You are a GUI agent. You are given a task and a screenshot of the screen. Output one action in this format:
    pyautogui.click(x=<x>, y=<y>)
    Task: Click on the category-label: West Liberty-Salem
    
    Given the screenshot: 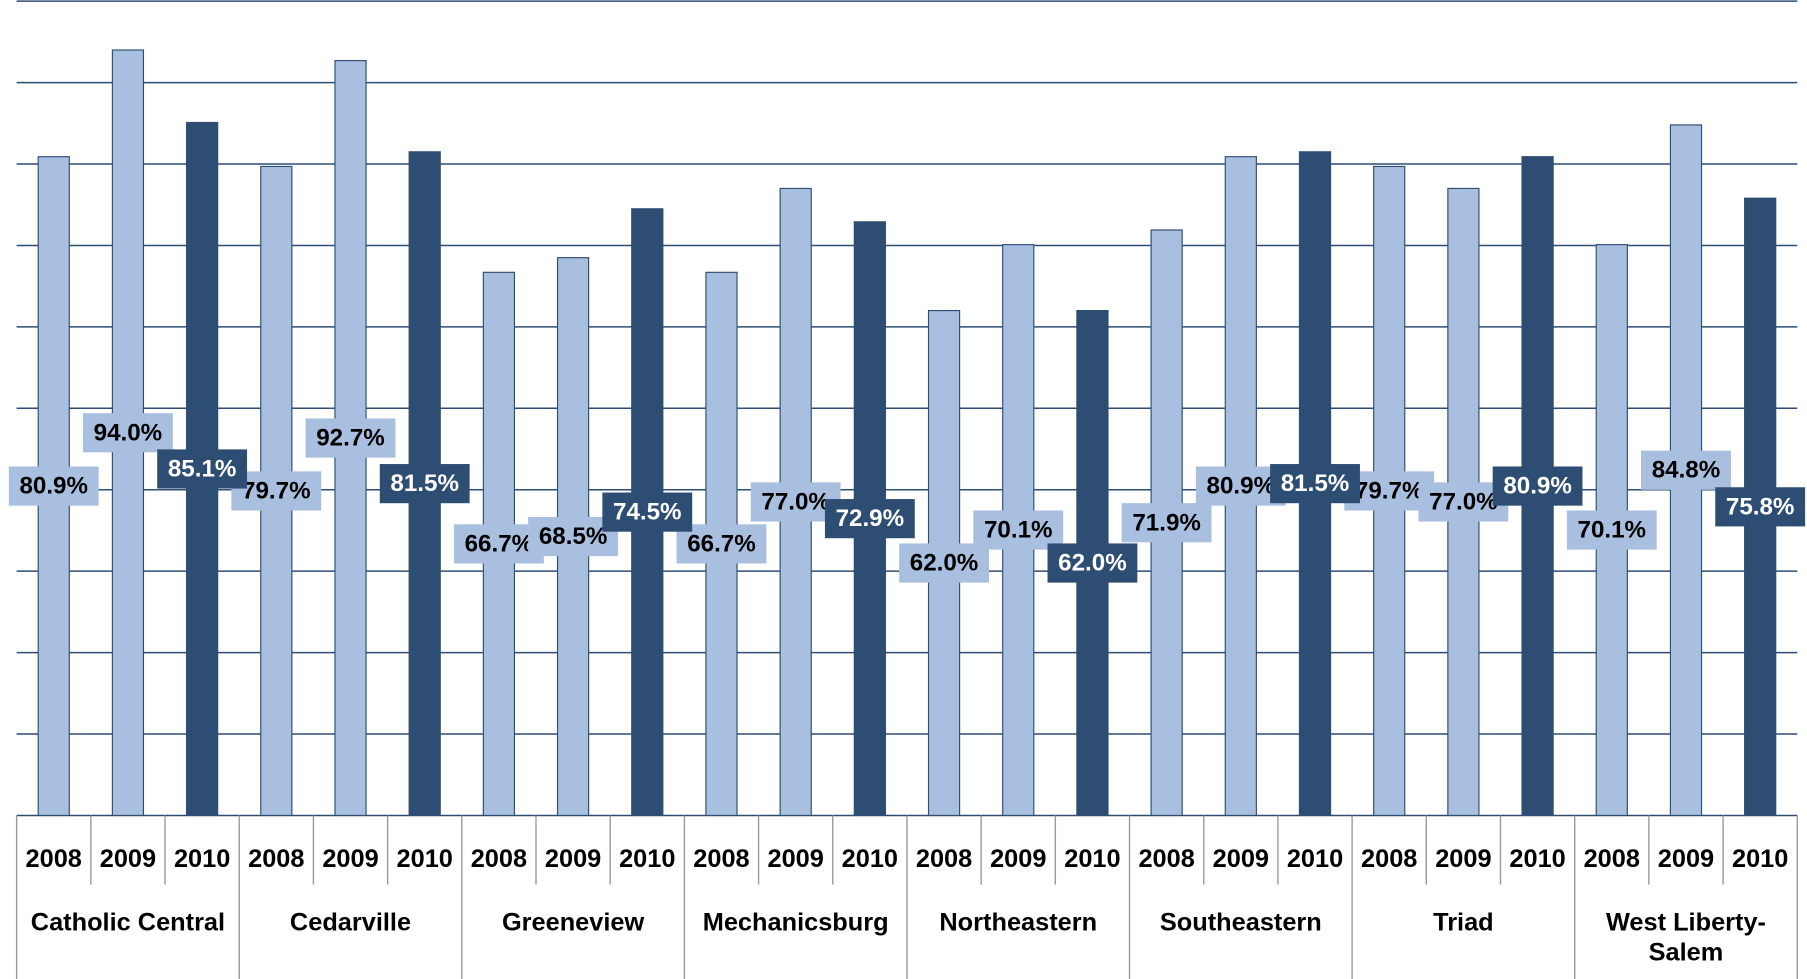 What is the action you would take?
    pyautogui.click(x=1685, y=937)
    